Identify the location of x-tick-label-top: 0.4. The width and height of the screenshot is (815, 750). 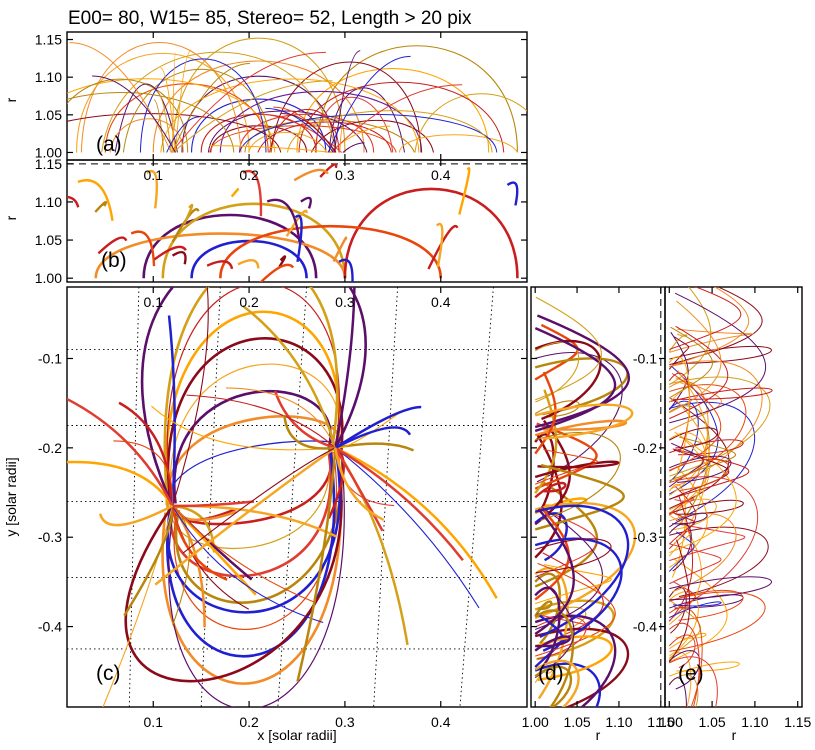
(441, 302).